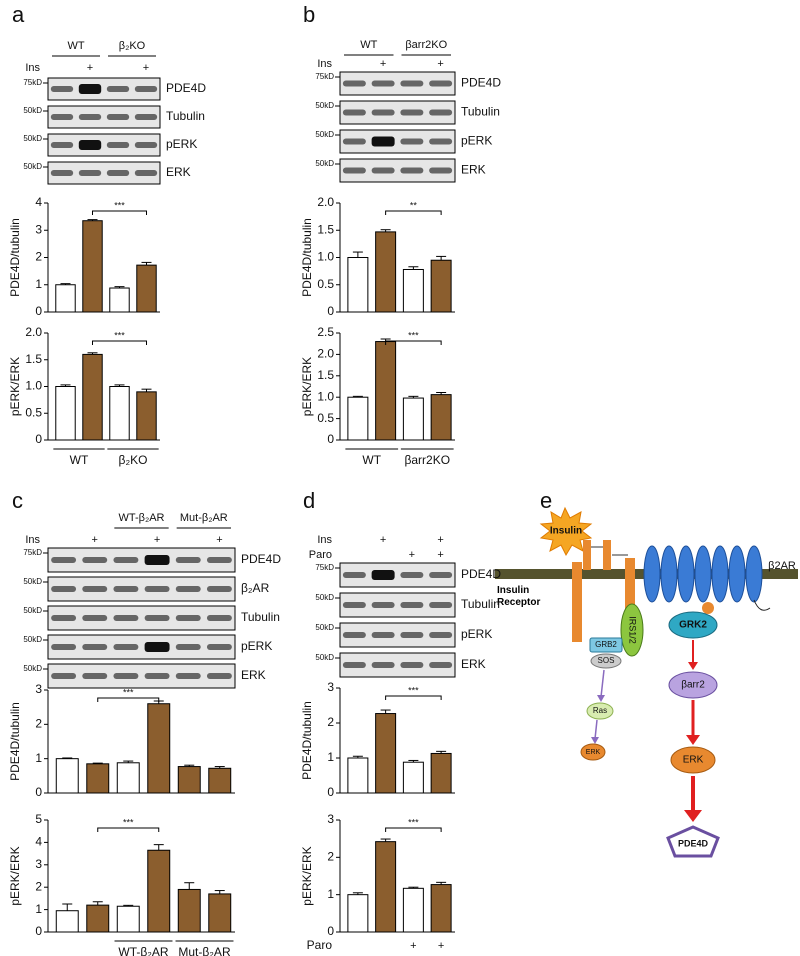  What do you see at coordinates (132, 46) in the screenshot?
I see `blot-group-label: β₂KO` at bounding box center [132, 46].